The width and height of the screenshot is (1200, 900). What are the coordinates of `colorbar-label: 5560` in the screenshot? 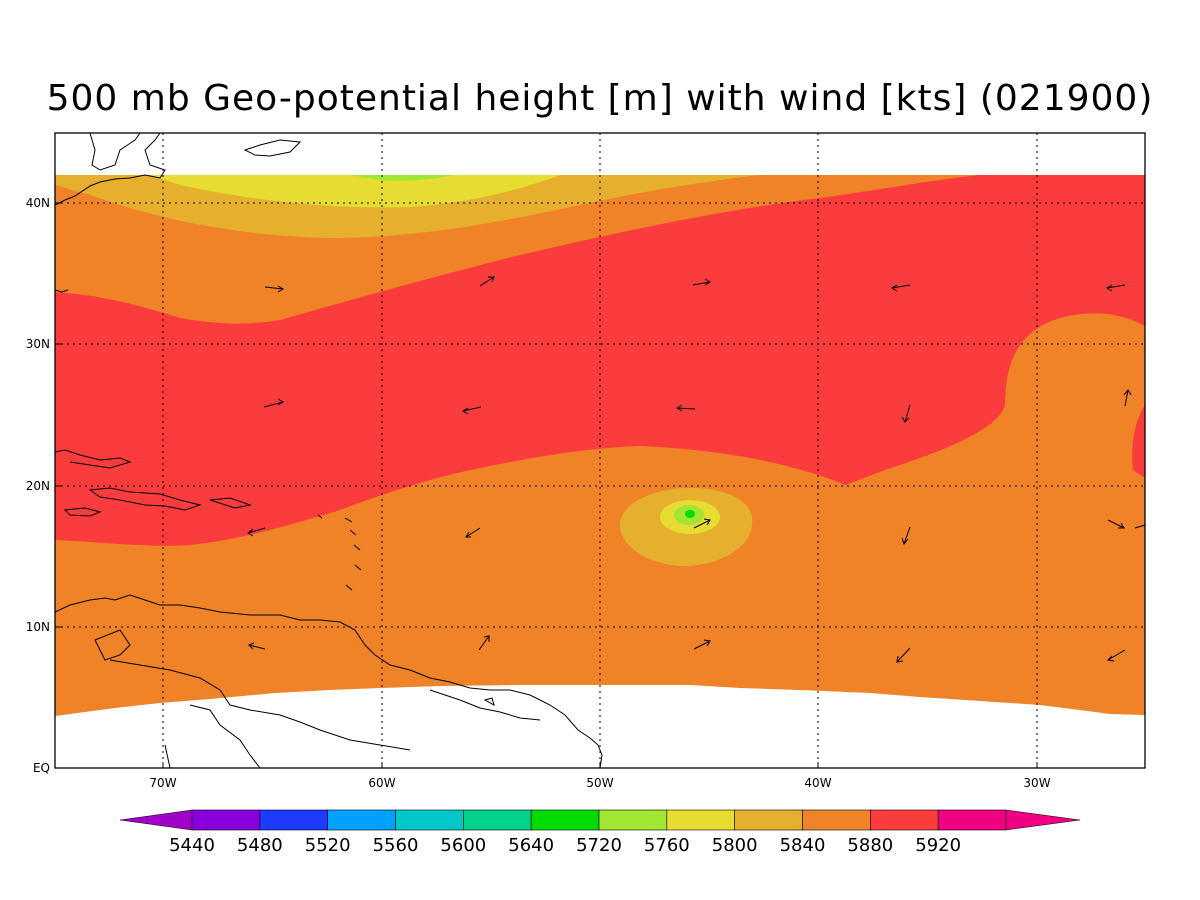 It's located at (396, 845).